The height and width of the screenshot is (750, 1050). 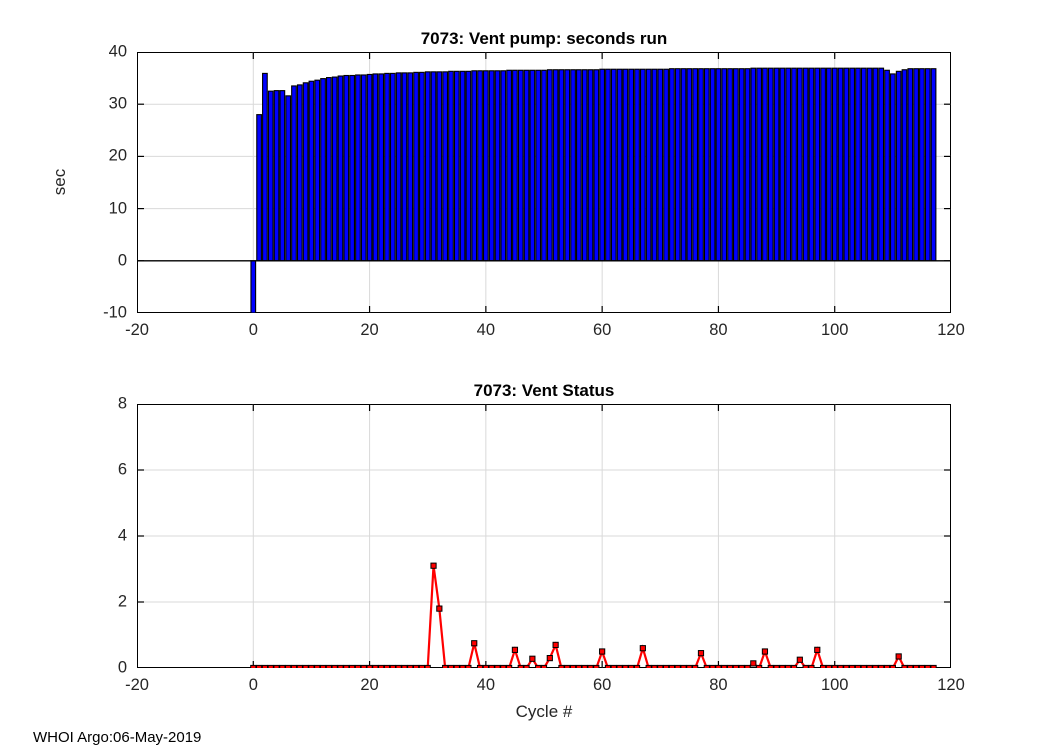 I want to click on y-tick-label: 4, so click(x=122, y=535).